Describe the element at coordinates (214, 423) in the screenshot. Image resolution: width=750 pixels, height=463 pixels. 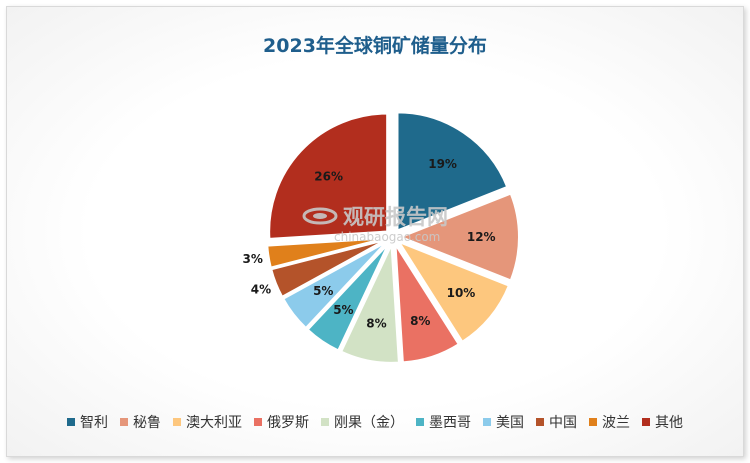
I see `legend-label: 澳大利亚` at that location.